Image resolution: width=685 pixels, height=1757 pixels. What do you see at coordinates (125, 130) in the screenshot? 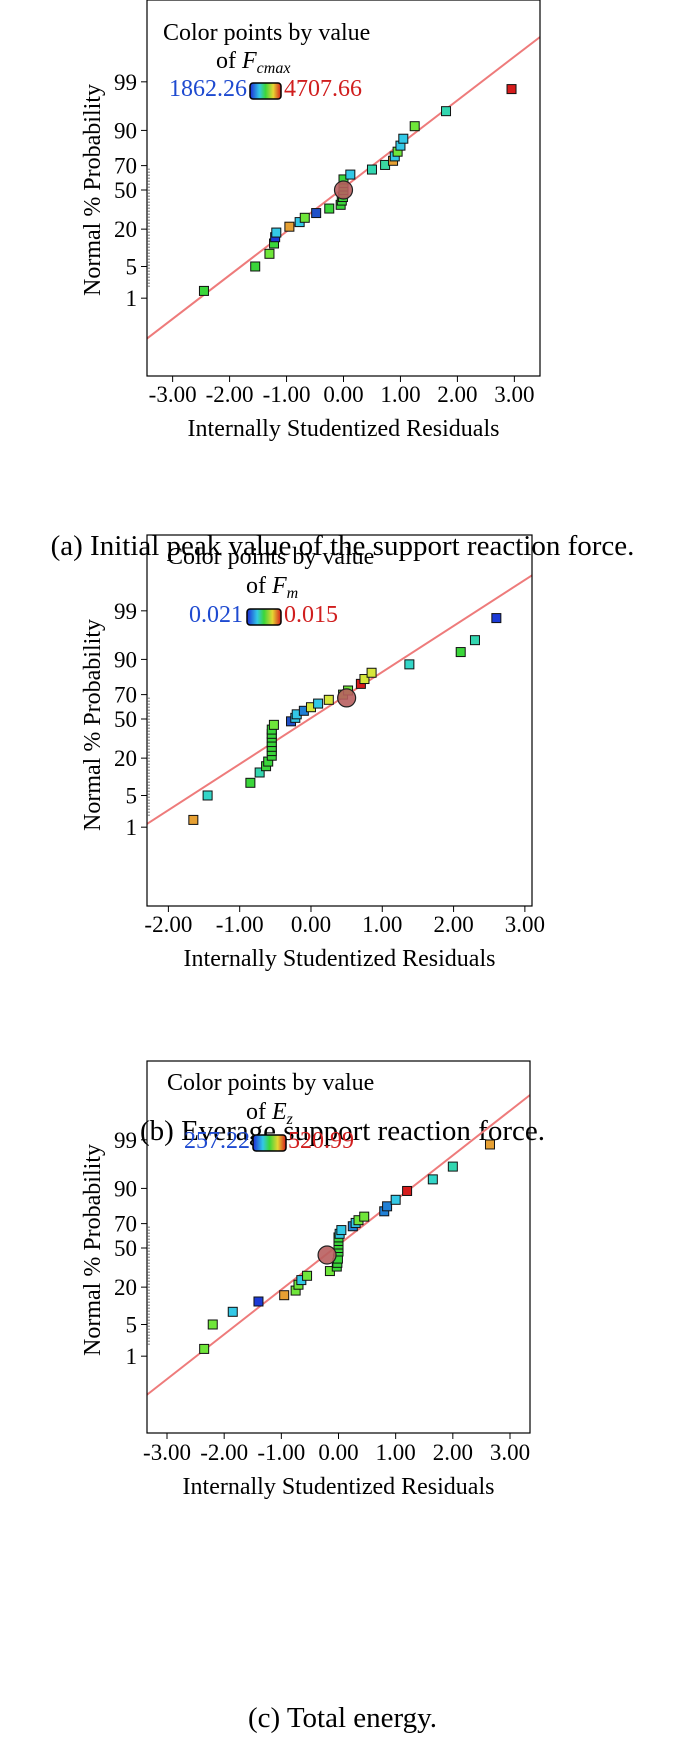
I see `y-tick-label: 90` at bounding box center [125, 130].